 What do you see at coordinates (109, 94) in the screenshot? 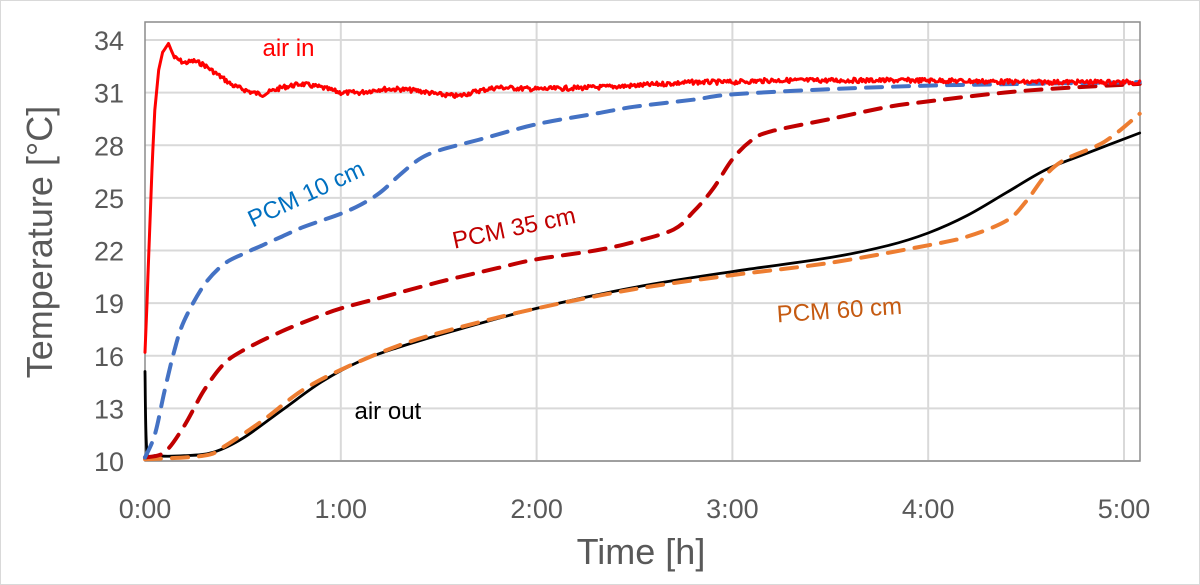
I see `y-tick-label: 31` at bounding box center [109, 94].